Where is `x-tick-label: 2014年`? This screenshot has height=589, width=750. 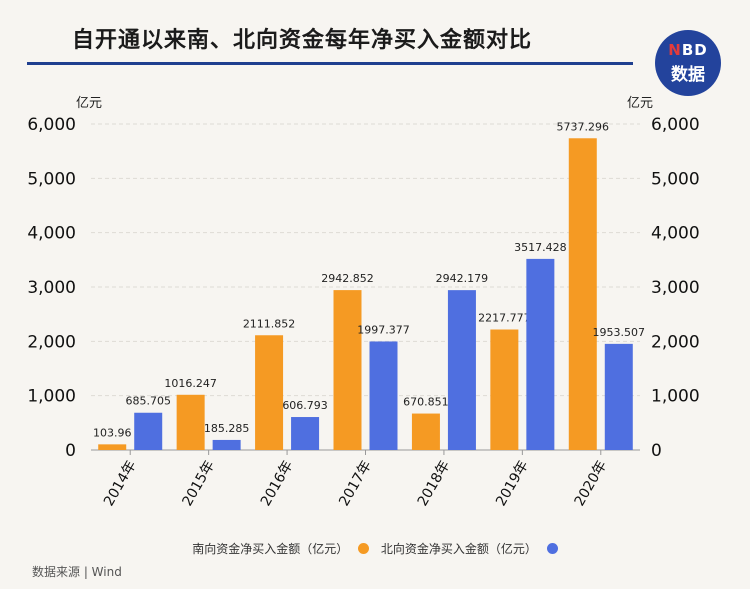
x-tick-label: 2014年 is located at coordinates (120, 483).